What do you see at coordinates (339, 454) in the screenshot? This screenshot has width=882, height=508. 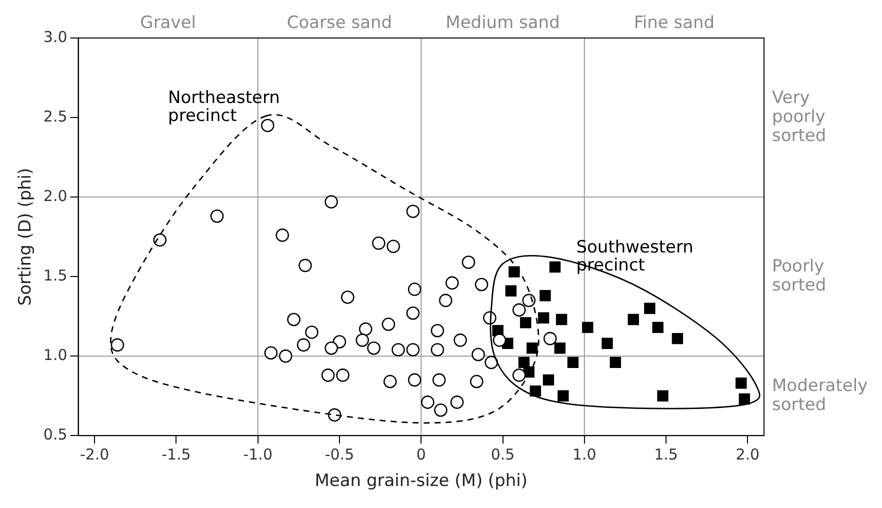 I see `x-tick-label: -0.5` at bounding box center [339, 454].